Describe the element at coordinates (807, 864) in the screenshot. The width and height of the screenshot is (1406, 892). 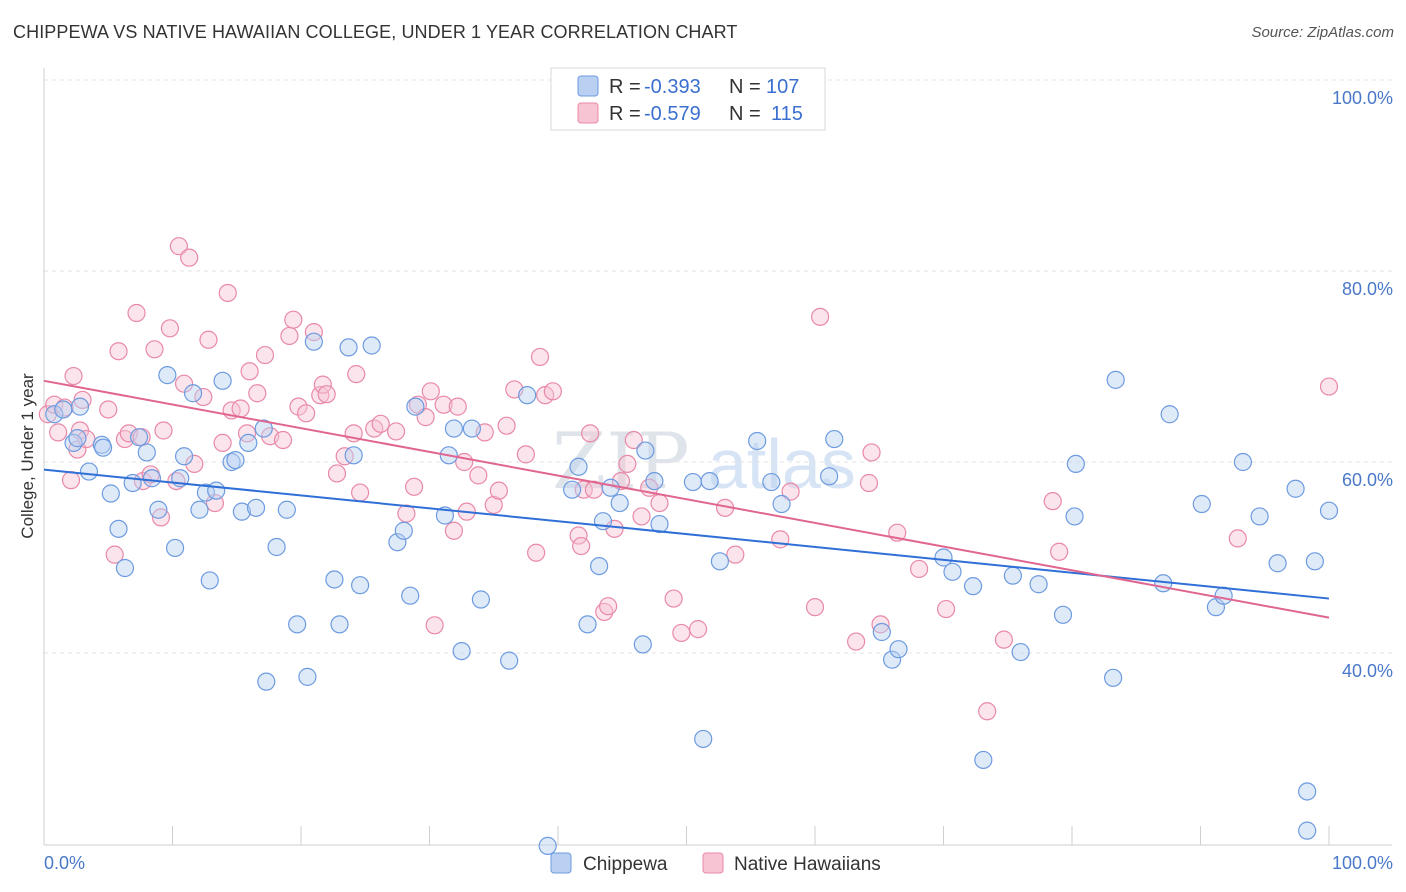
I see `bottom-legend-native-hawaiians: Native Hawaiians` at that location.